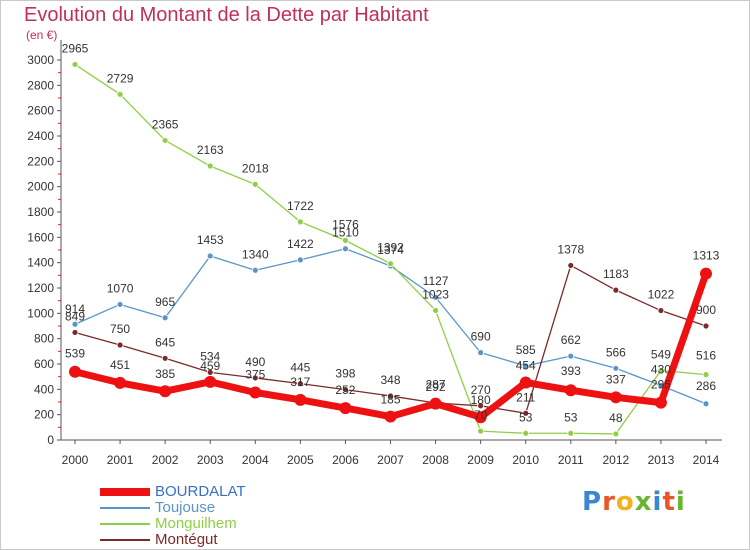  Describe the element at coordinates (200, 491) in the screenshot. I see `legend-item: BOURDALAT` at that location.